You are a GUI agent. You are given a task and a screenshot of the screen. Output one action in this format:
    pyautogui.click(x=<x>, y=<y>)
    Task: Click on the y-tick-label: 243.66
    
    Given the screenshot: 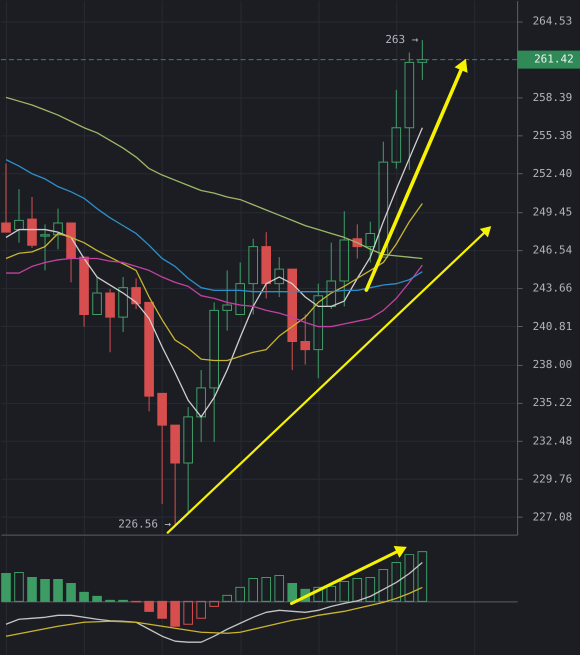 What is the action you would take?
    pyautogui.click(x=552, y=288)
    